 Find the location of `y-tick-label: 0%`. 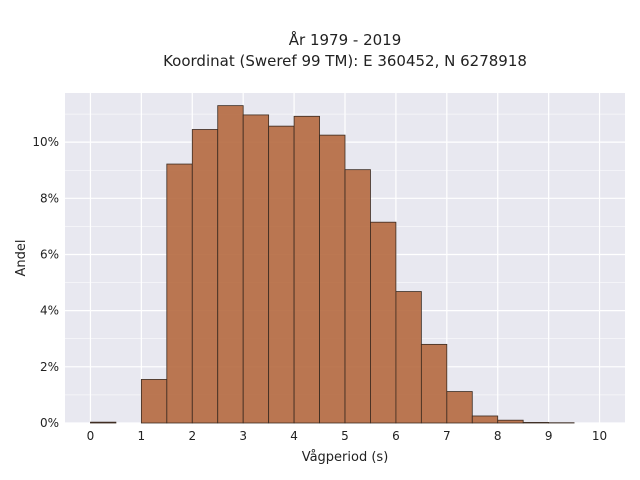

y-tick-label: 0% is located at coordinates (49, 423).